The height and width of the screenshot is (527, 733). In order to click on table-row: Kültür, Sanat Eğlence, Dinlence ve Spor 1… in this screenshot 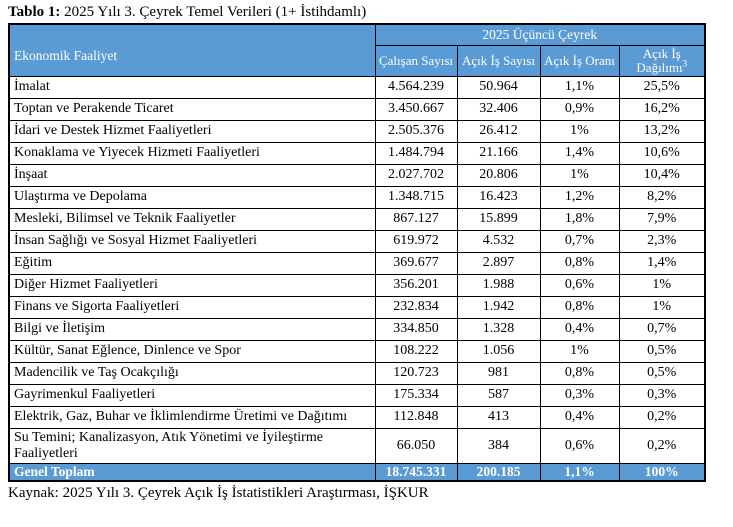, I will do `click(357, 351)`.